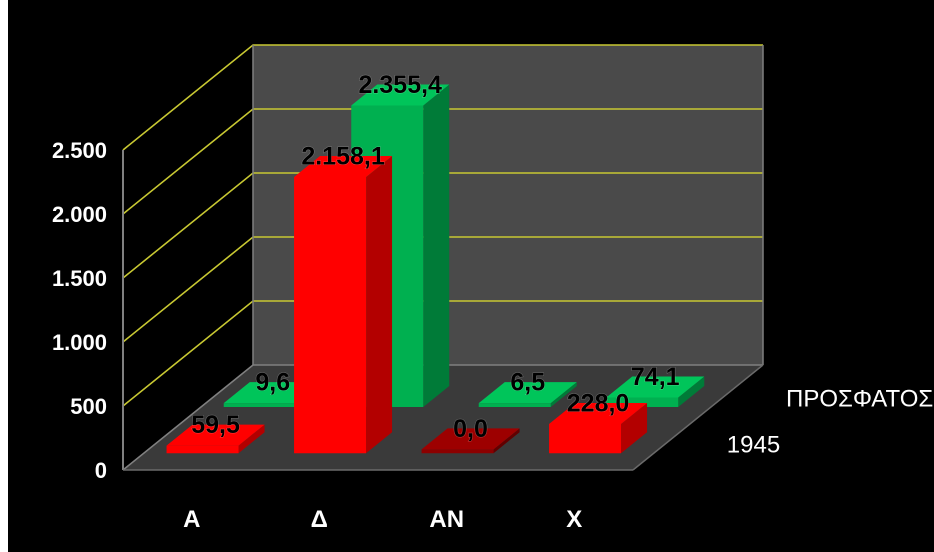 The image size is (934, 552). I want to click on data-label: 2.158,1, so click(343, 156).